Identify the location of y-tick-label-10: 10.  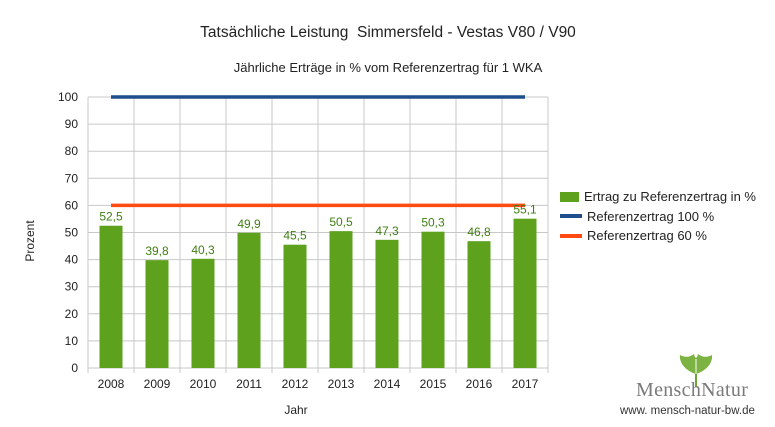
(72, 341).